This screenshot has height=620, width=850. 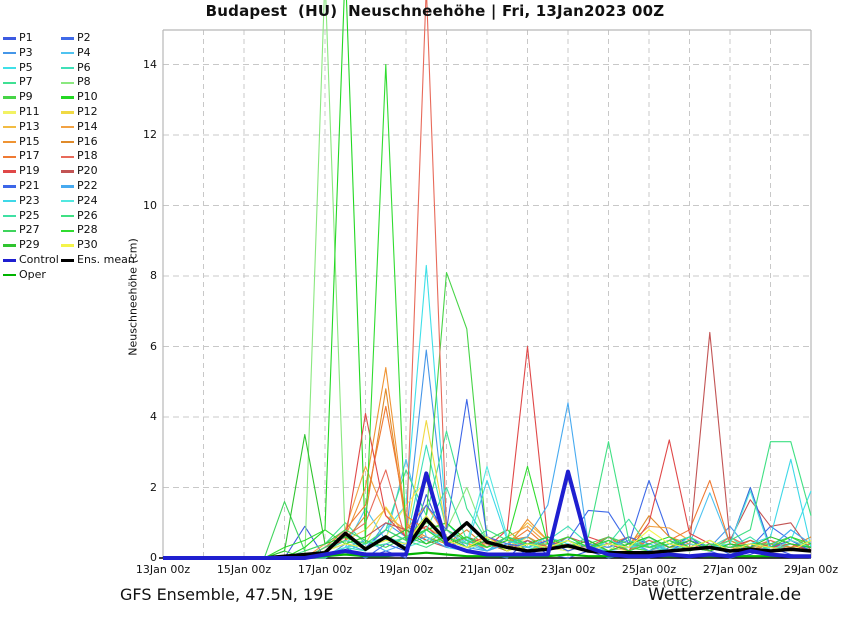 What do you see at coordinates (487, 537) in the screenshot?
I see `series-line-P30` at bounding box center [487, 537].